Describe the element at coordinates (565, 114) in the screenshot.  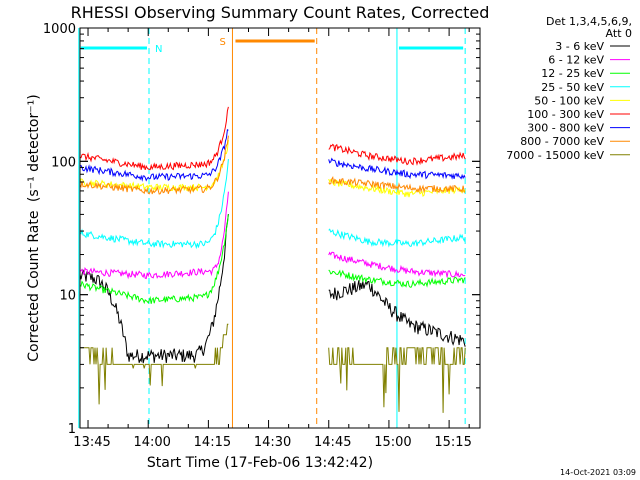
I see `legend-entry-label: 100 - 300 keV` at that location.